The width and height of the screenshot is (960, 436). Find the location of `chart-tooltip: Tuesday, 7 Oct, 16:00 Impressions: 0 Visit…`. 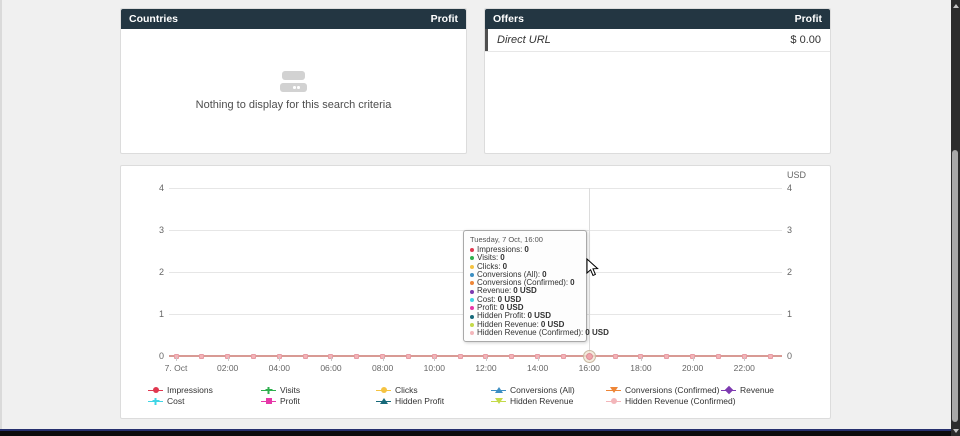

chart-tooltip: Tuesday, 7 Oct, 16:00 Impressions: 0 Visit… is located at coordinates (536, 286).